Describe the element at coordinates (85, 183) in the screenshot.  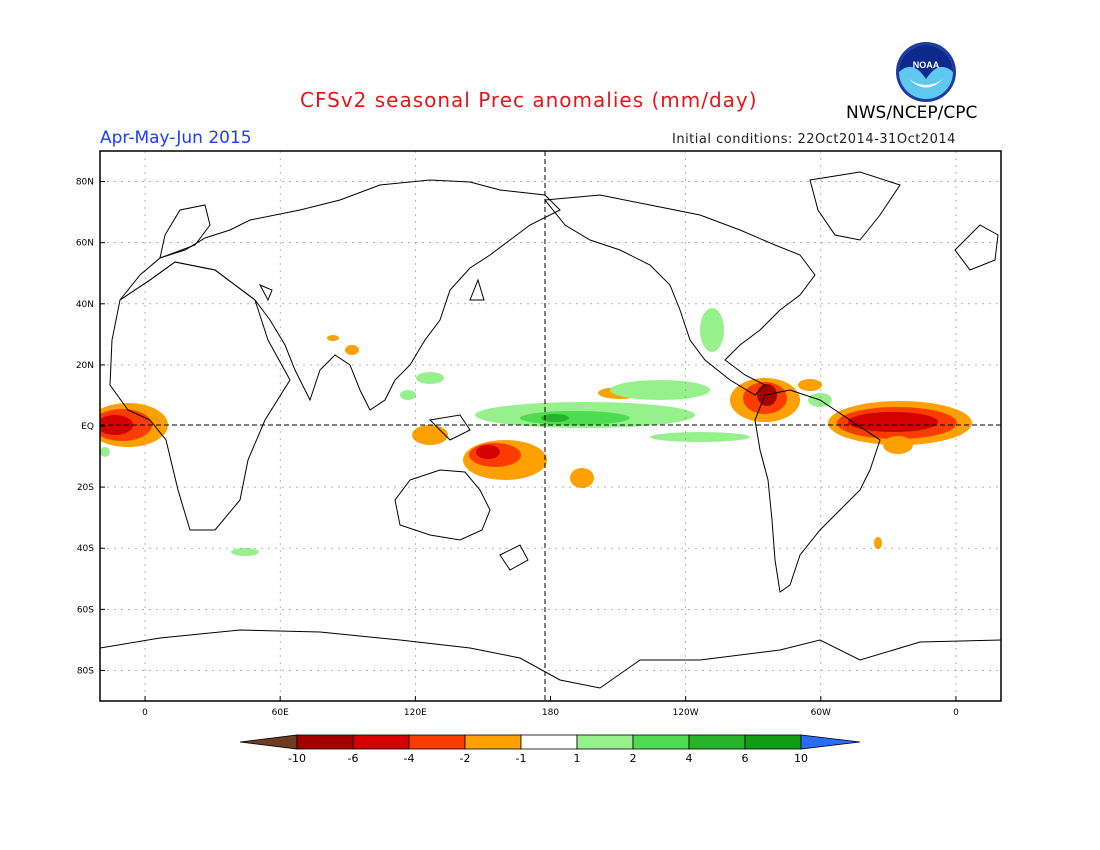
I see `lat-label: 80N` at that location.